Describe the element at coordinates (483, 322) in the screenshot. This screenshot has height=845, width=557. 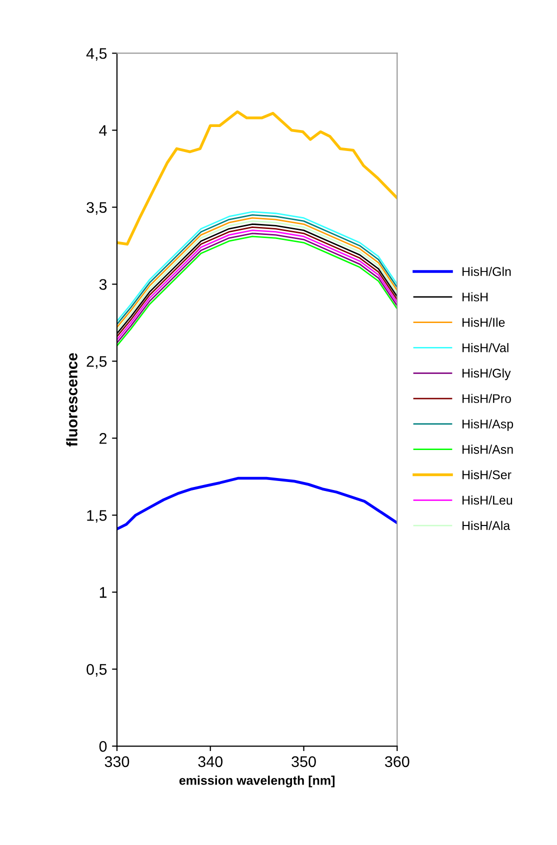
I see `legend-label: HisH/Ile` at that location.